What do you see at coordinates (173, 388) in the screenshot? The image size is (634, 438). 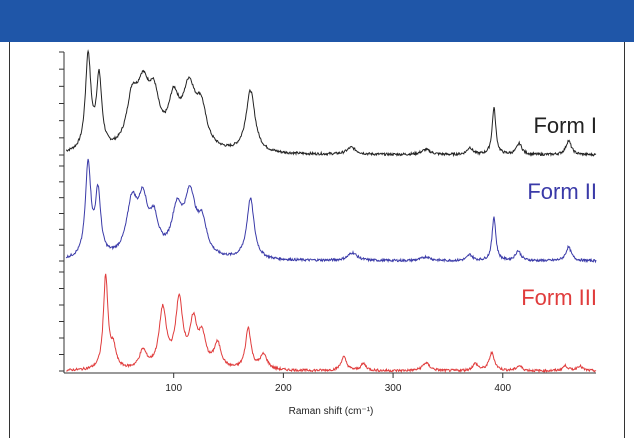 I see `x-tick-label: 100` at bounding box center [173, 388].